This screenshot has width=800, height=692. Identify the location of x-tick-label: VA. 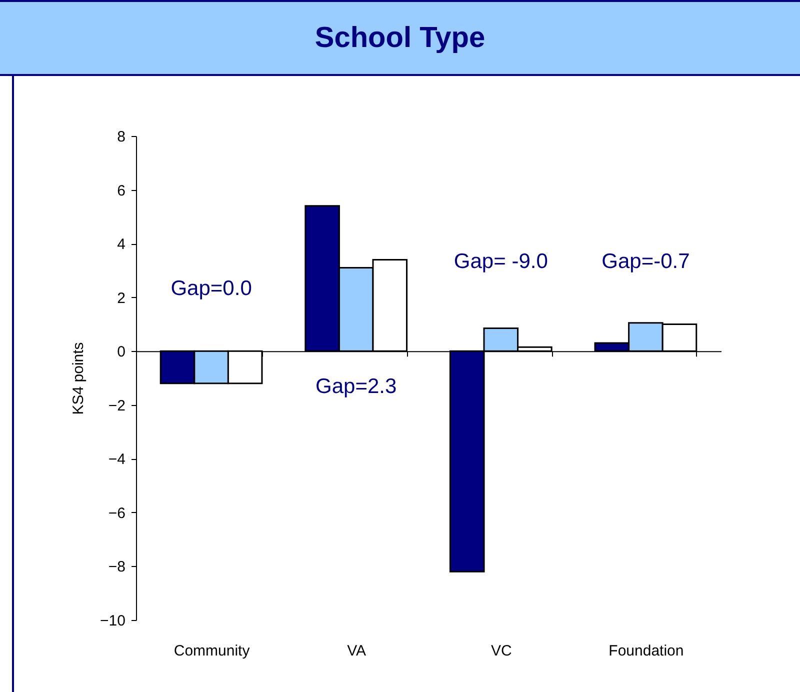
(356, 651).